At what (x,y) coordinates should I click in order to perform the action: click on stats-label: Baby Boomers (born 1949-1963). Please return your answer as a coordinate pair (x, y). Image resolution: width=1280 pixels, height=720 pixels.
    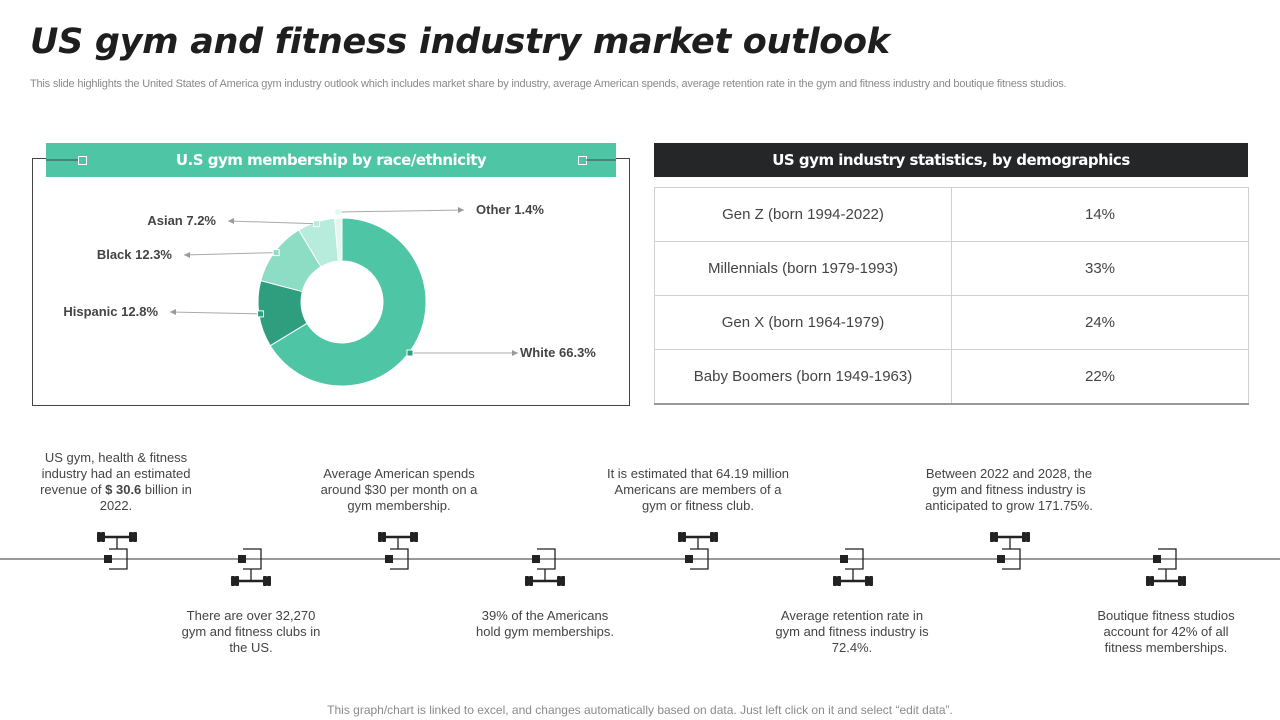
    Looking at the image, I should click on (803, 377).